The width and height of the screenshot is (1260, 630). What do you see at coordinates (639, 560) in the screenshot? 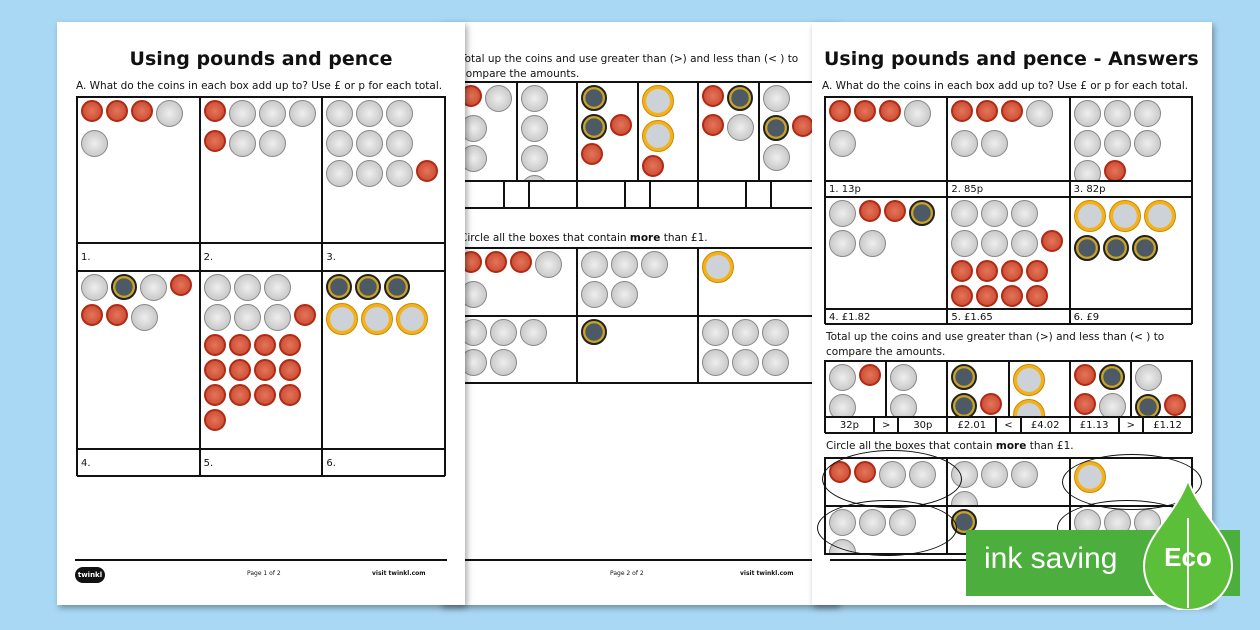
I see `footer-divider` at bounding box center [639, 560].